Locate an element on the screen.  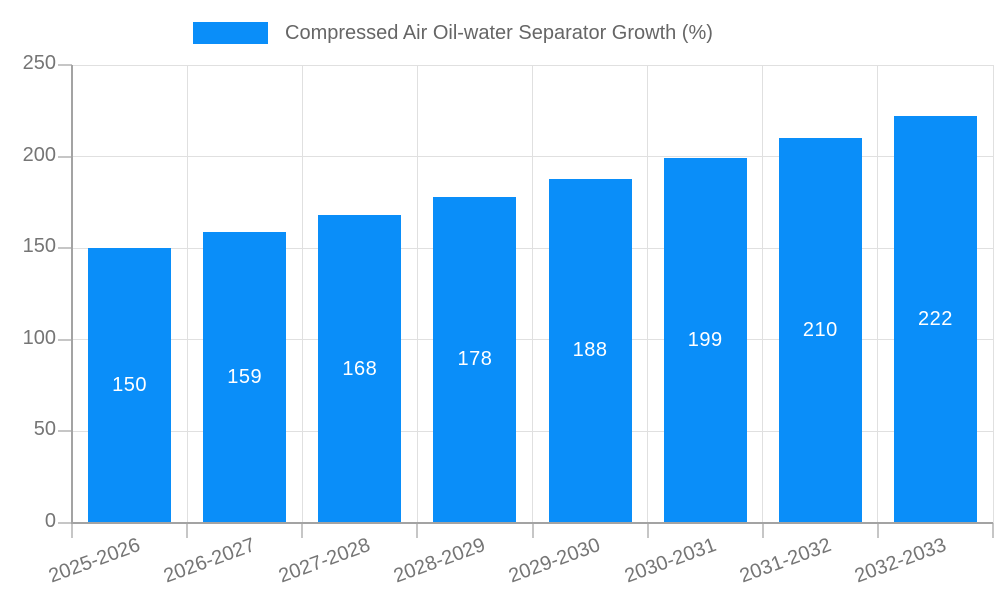
bar-value-label: 178 is located at coordinates (475, 359).